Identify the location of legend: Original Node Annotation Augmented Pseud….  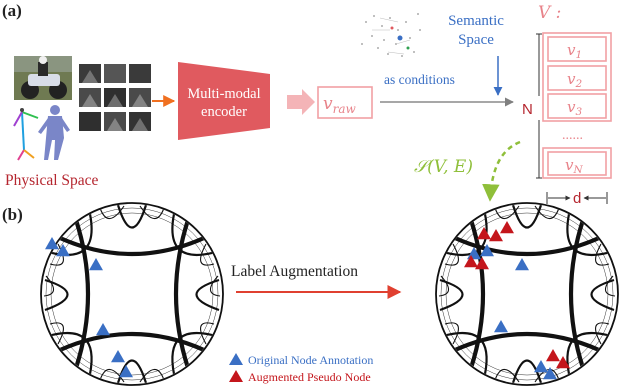
(301, 368).